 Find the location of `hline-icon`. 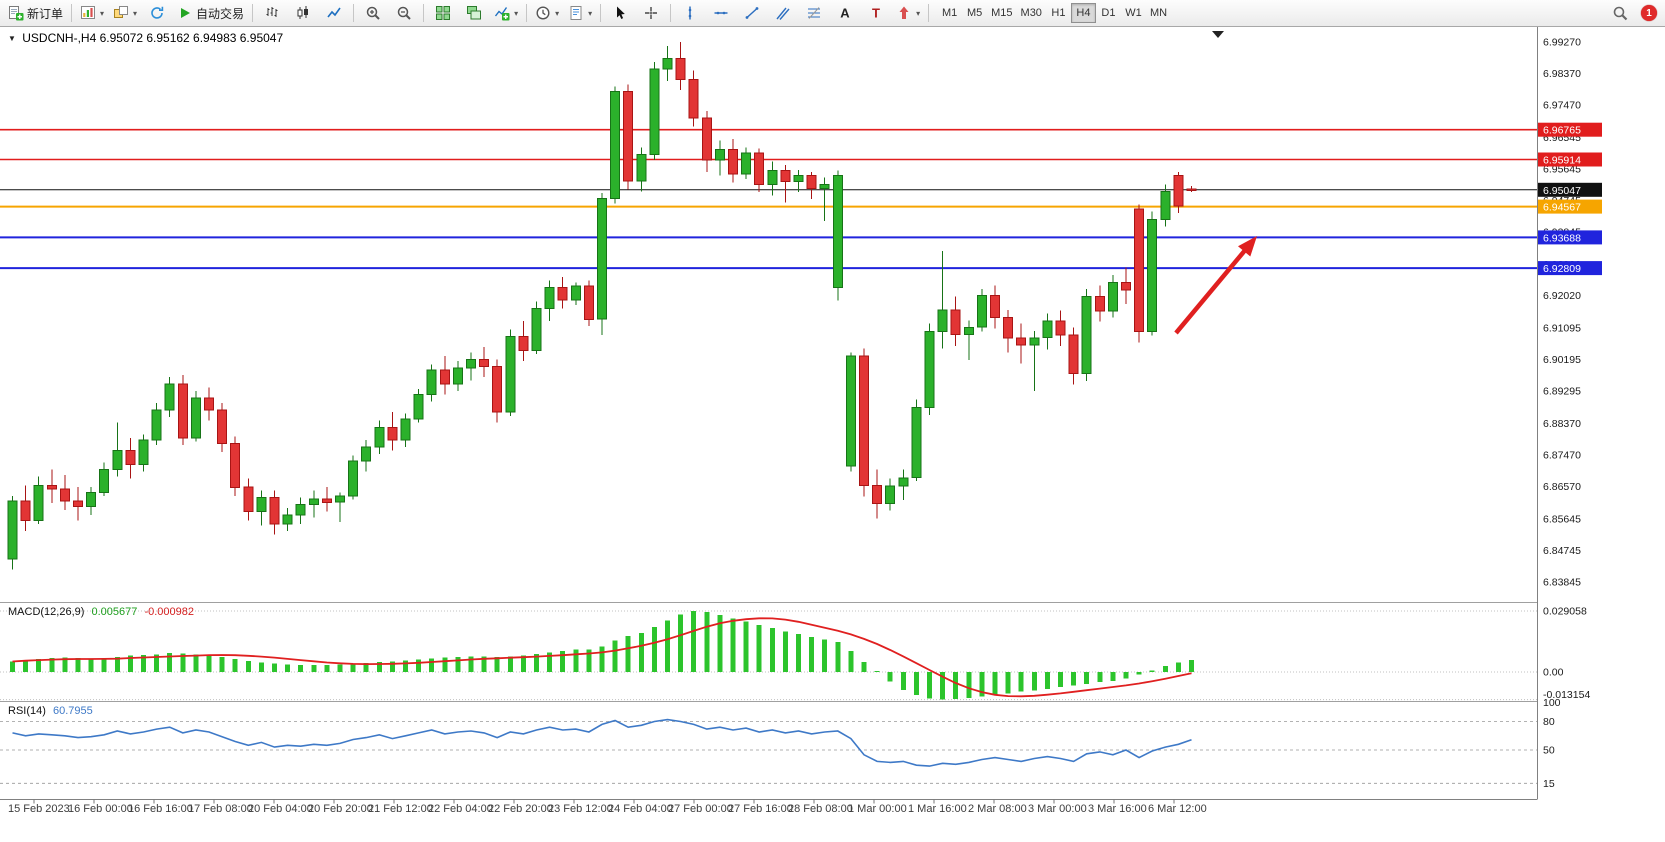

hline-icon is located at coordinates (721, 13).